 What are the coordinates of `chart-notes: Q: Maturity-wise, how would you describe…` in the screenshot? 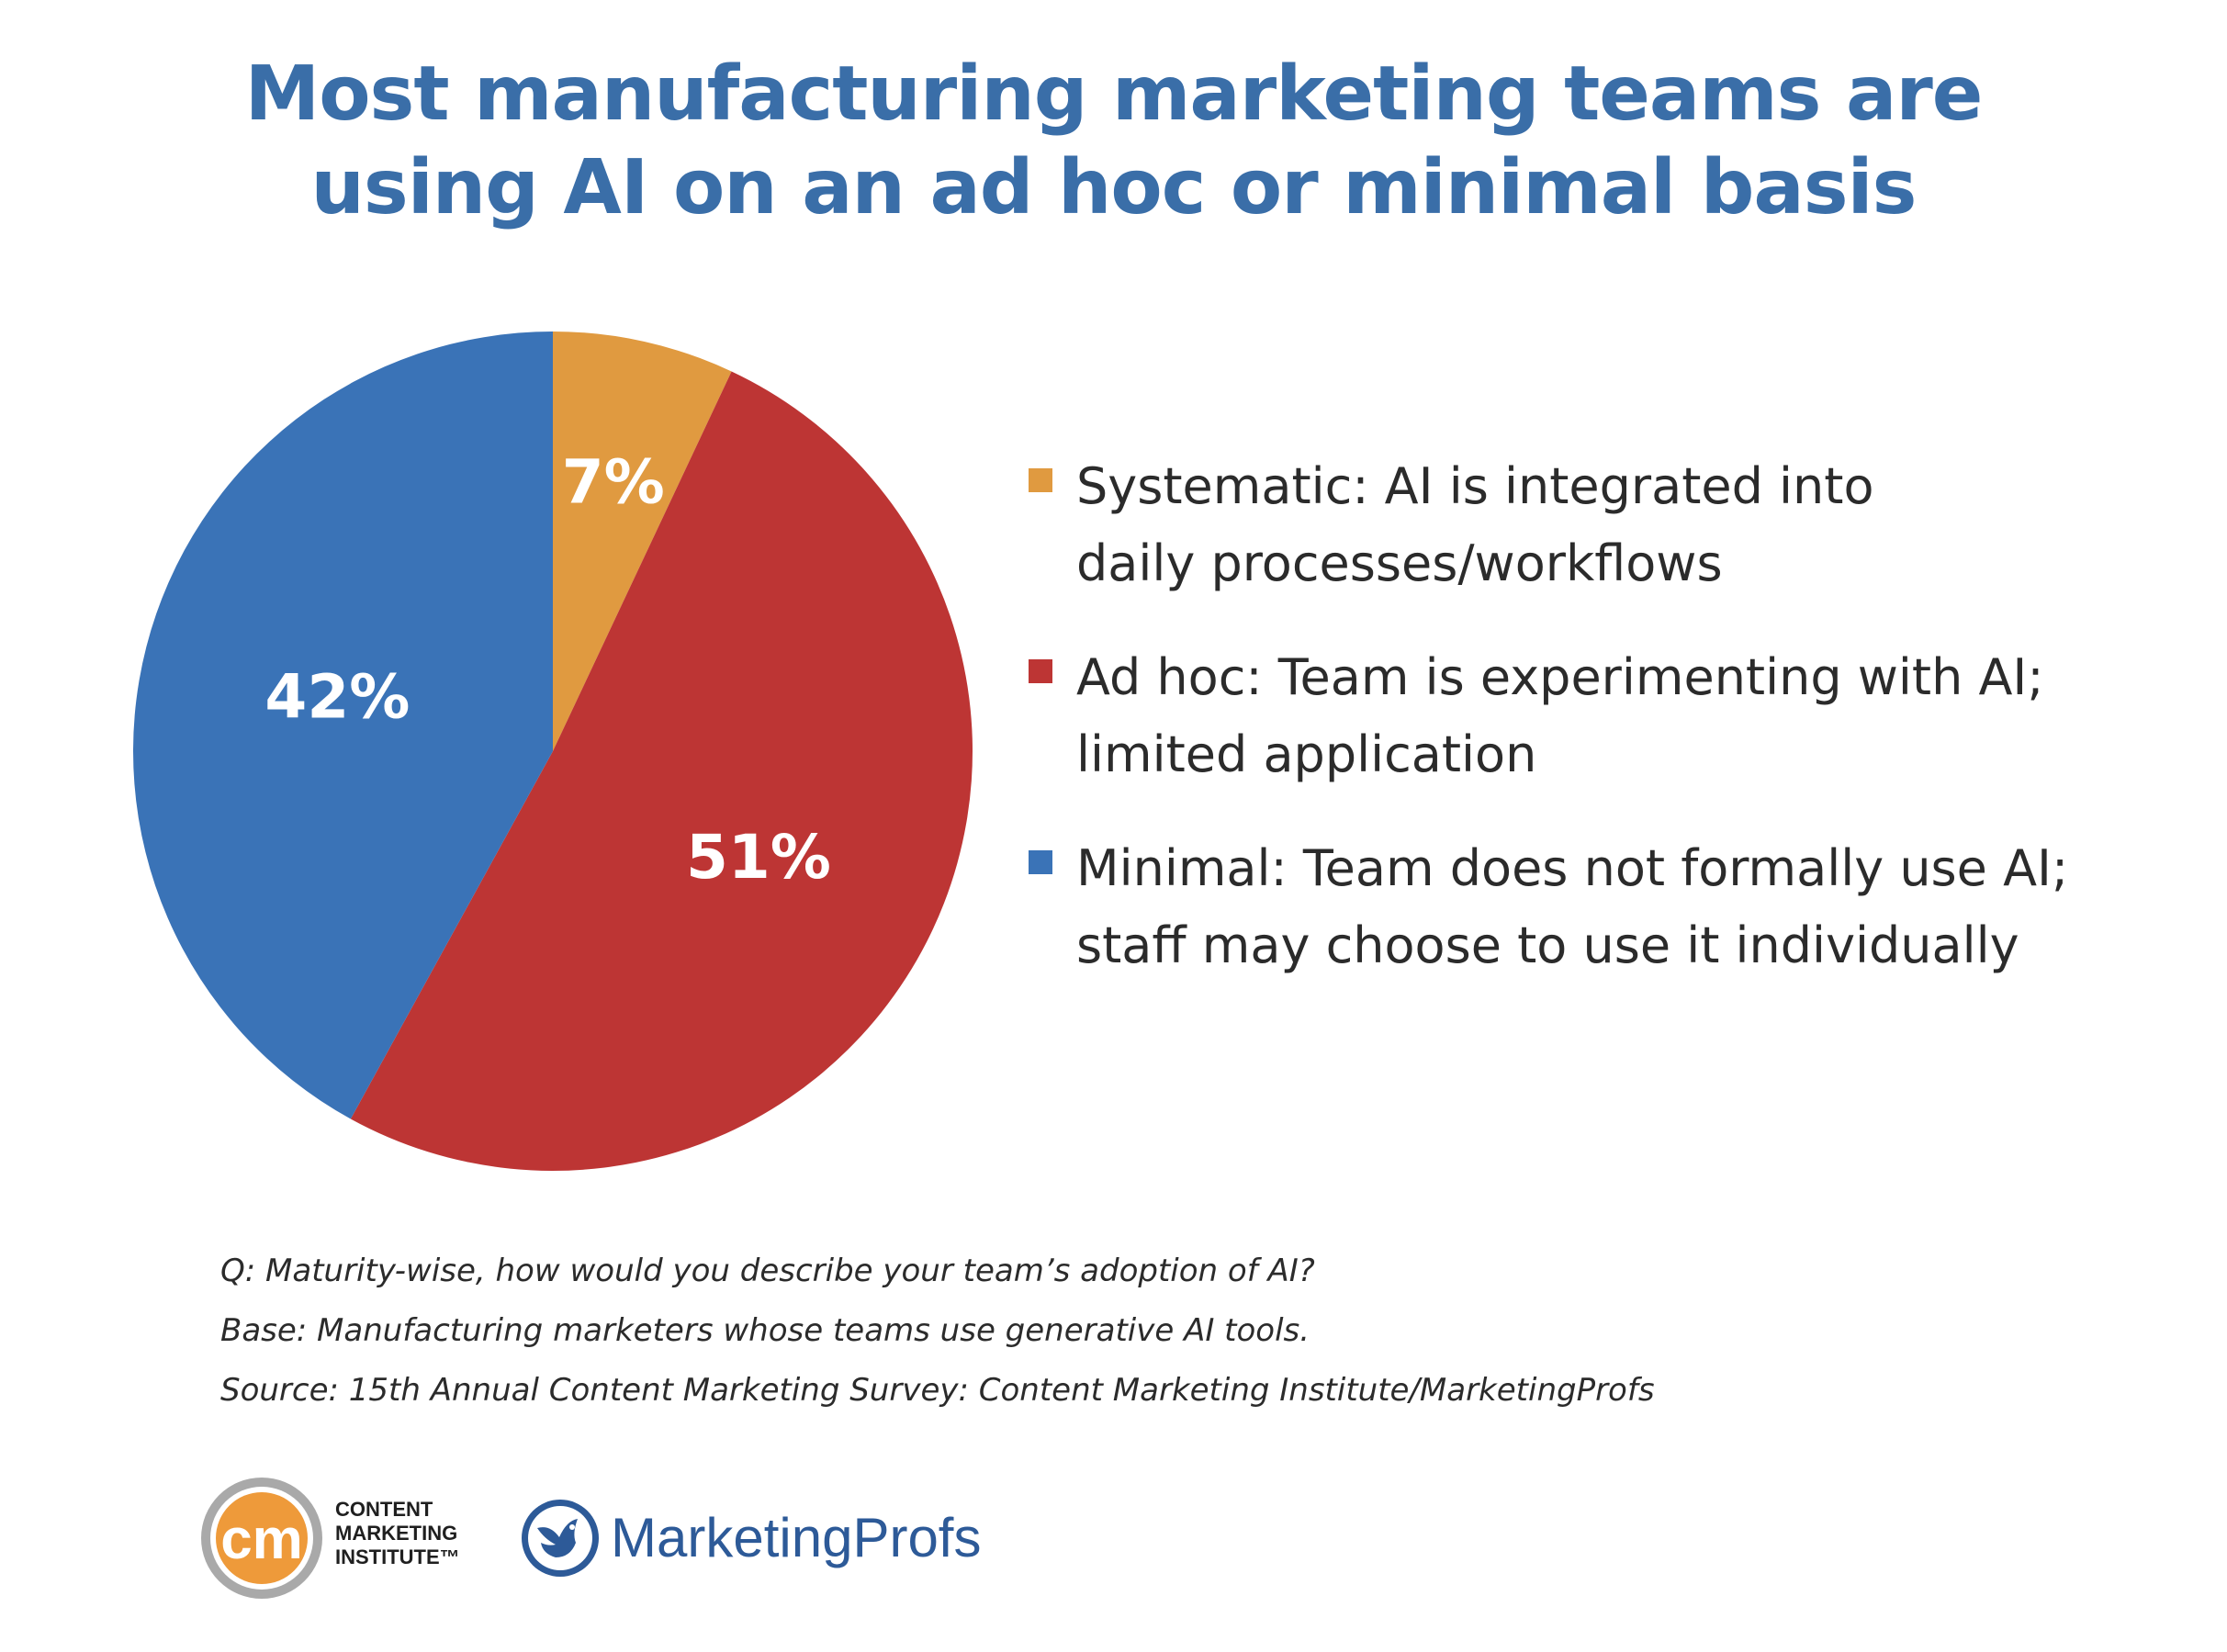 It's located at (1092, 1331).